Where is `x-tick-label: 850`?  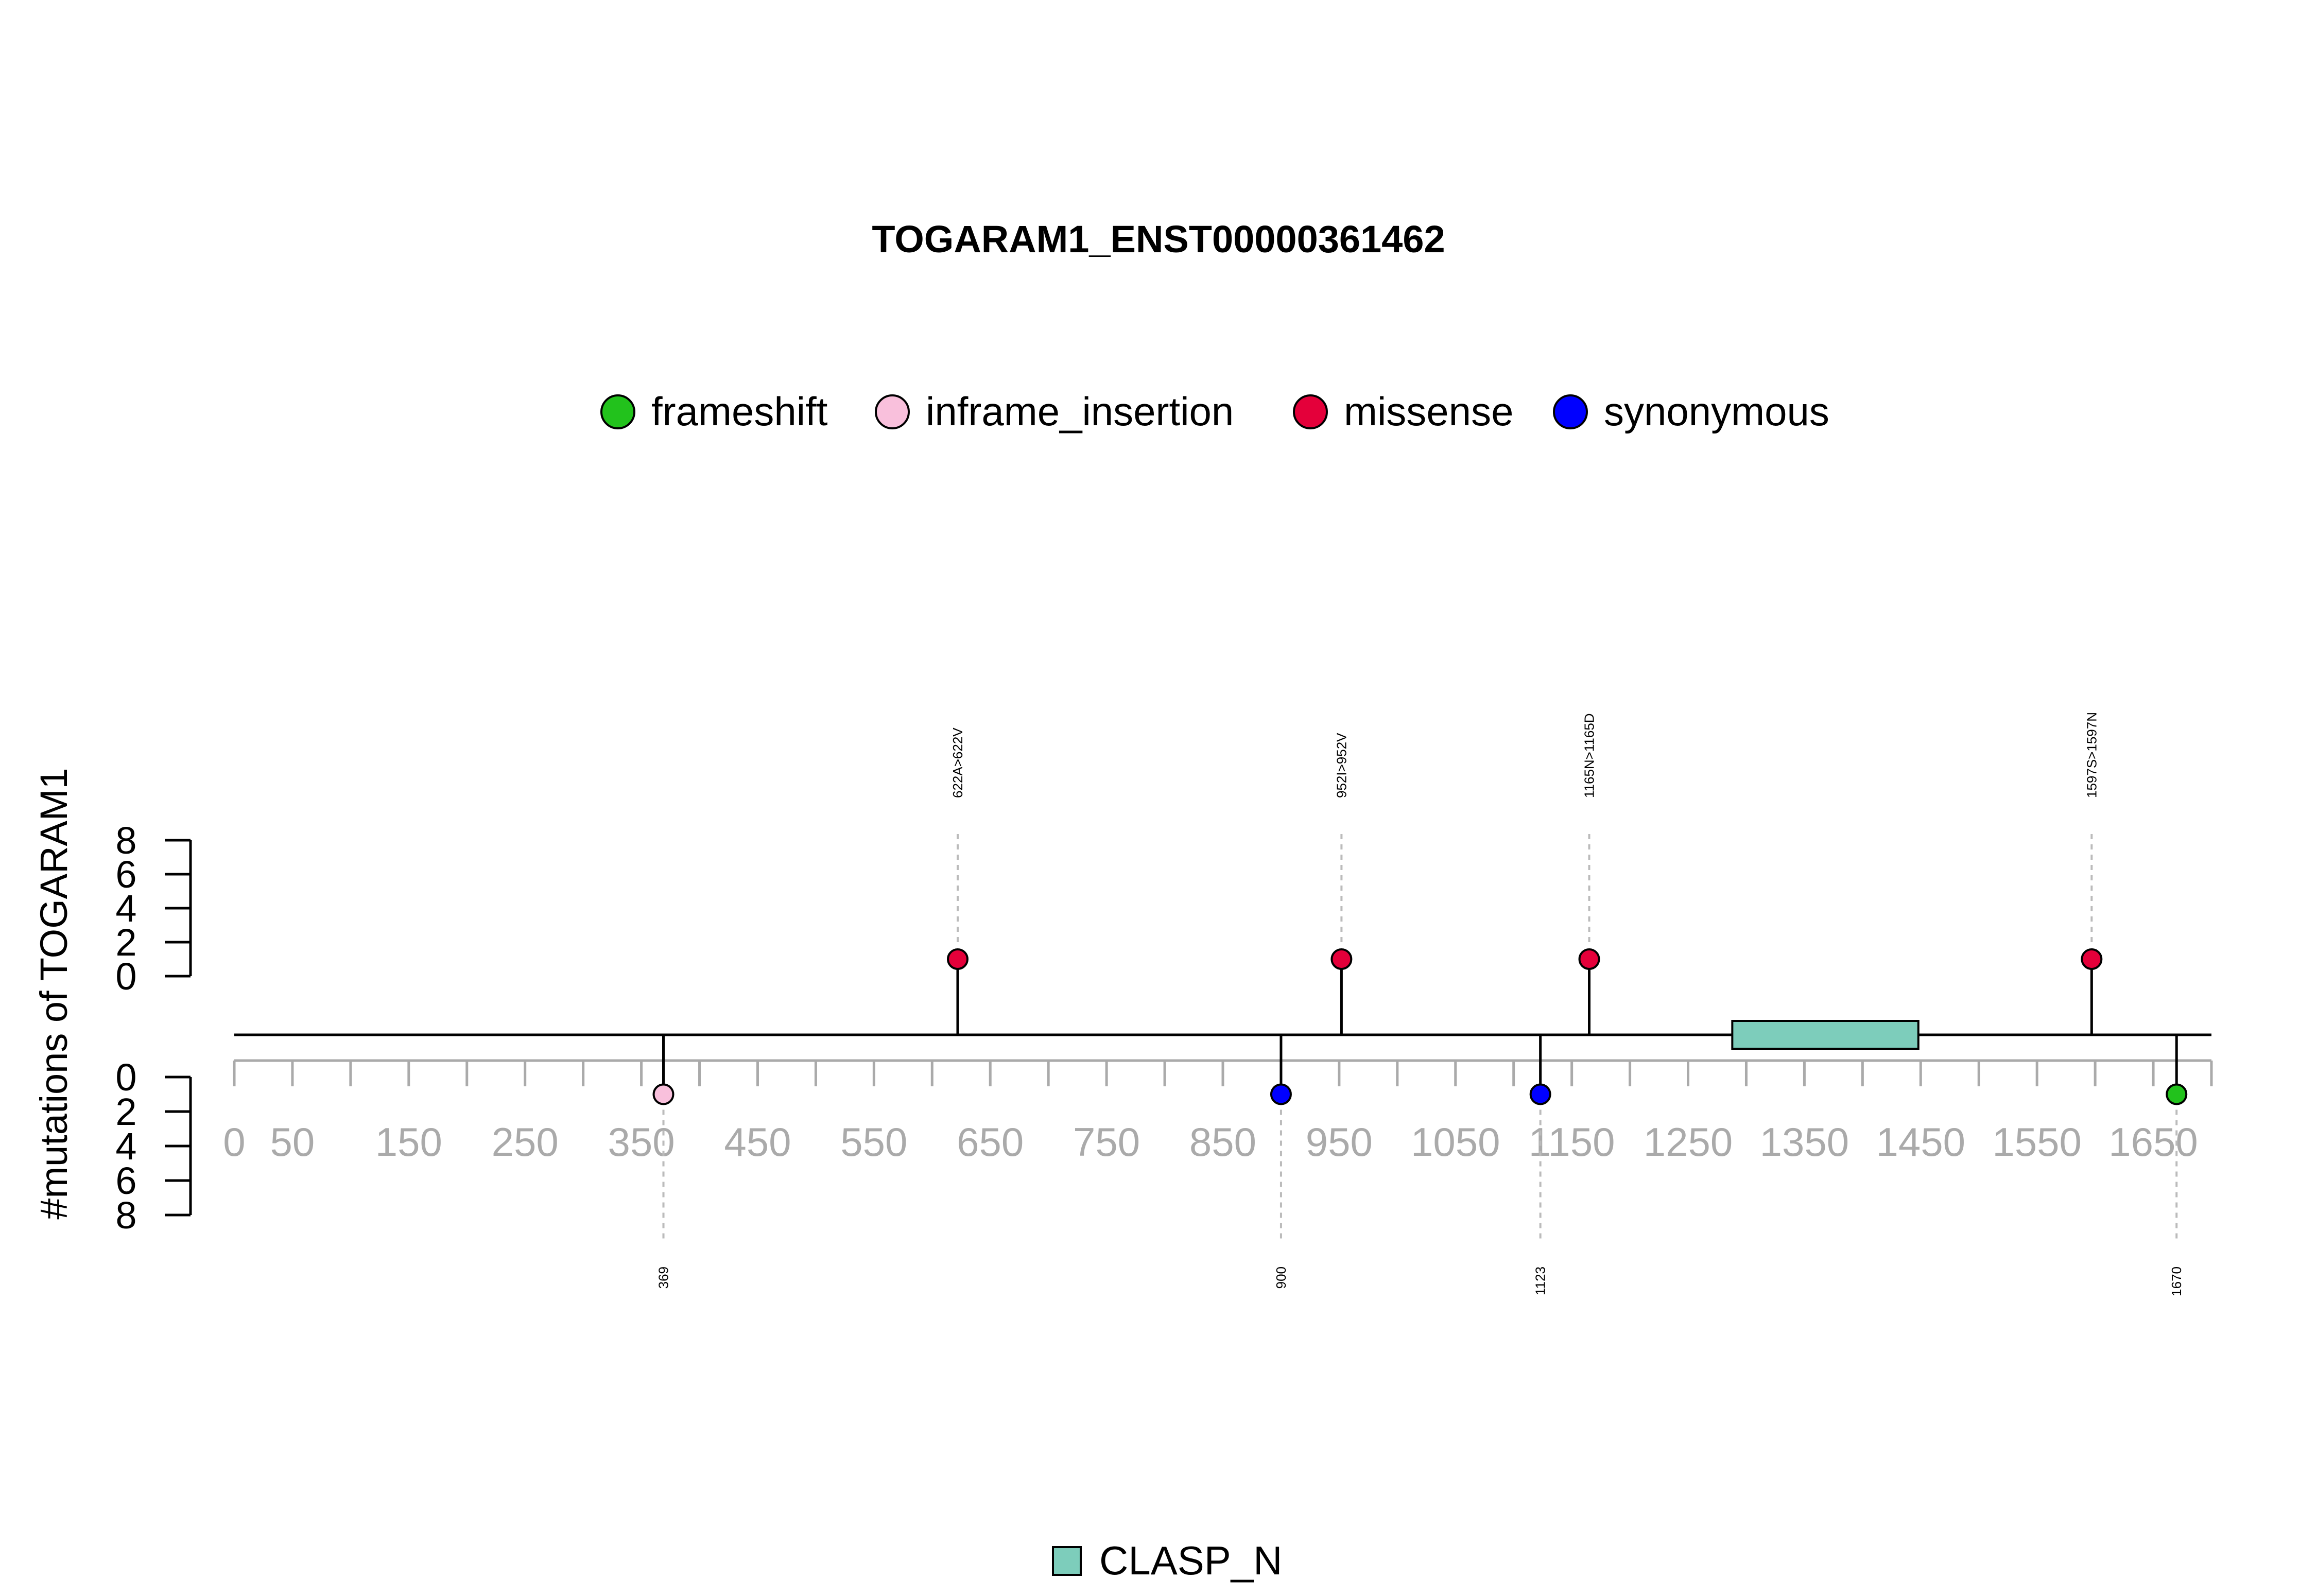 x-tick-label: 850 is located at coordinates (1222, 1142).